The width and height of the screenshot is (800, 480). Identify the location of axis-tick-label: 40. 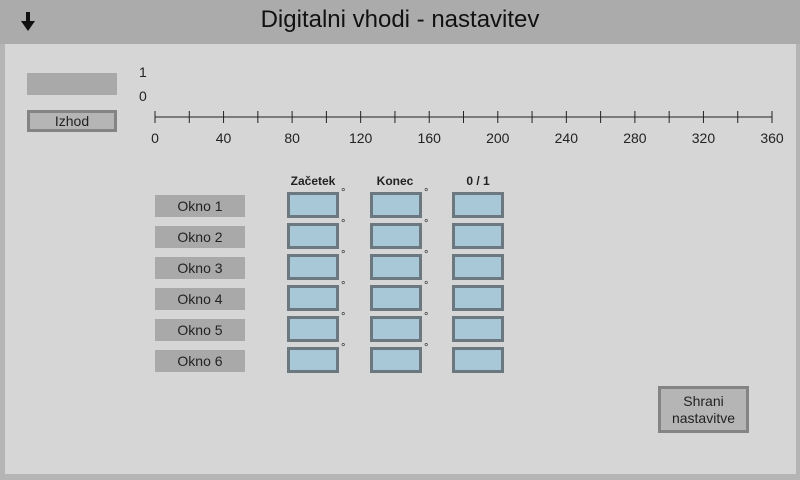
(224, 138).